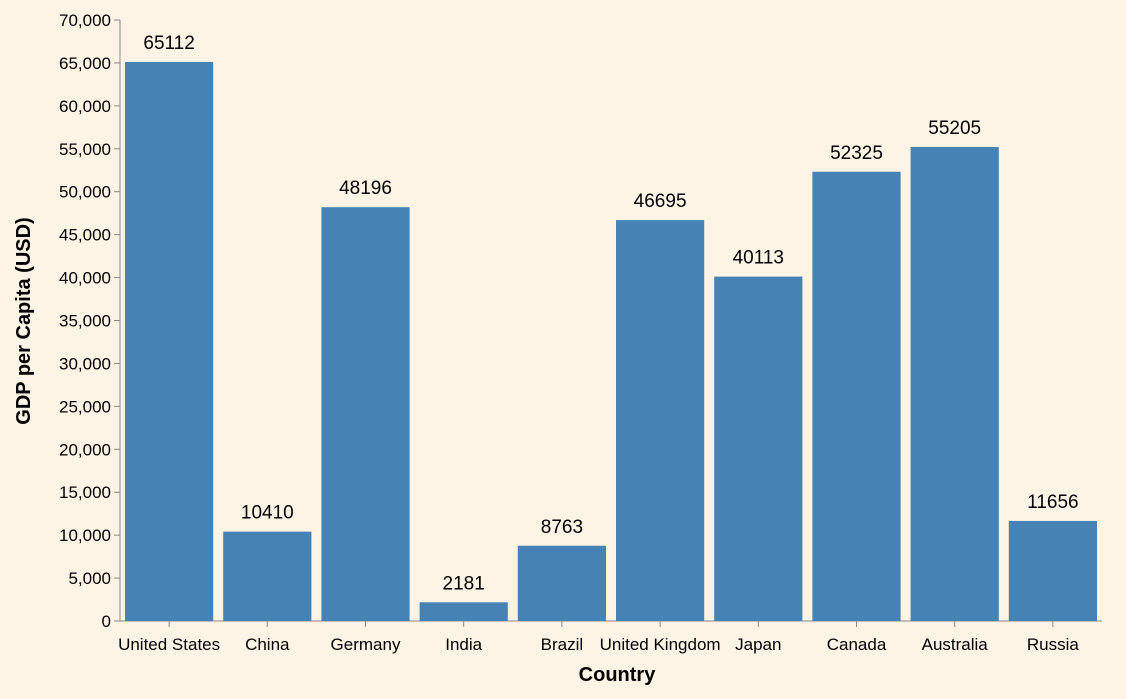 The width and height of the screenshot is (1126, 699). Describe the element at coordinates (660, 201) in the screenshot. I see `data-label: 46695` at that location.